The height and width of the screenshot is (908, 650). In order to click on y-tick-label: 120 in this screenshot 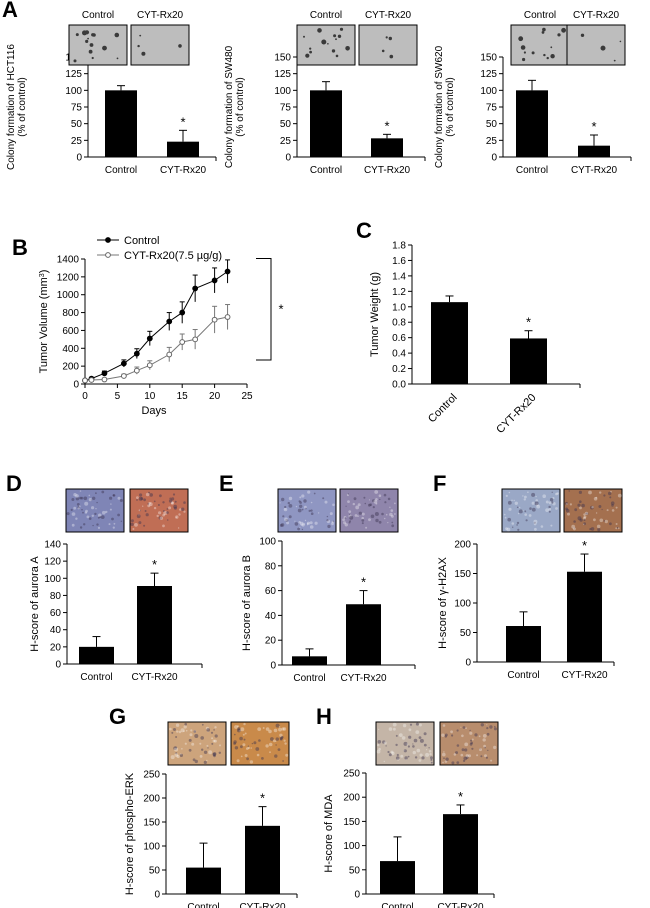, I will do `click(52, 562)`.